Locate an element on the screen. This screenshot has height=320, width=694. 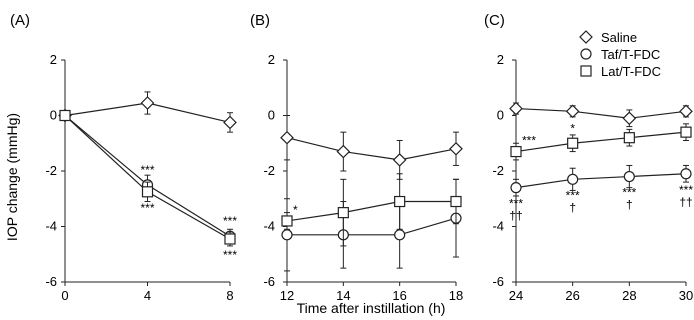
x-tick-label: 16 is located at coordinates (399, 295).